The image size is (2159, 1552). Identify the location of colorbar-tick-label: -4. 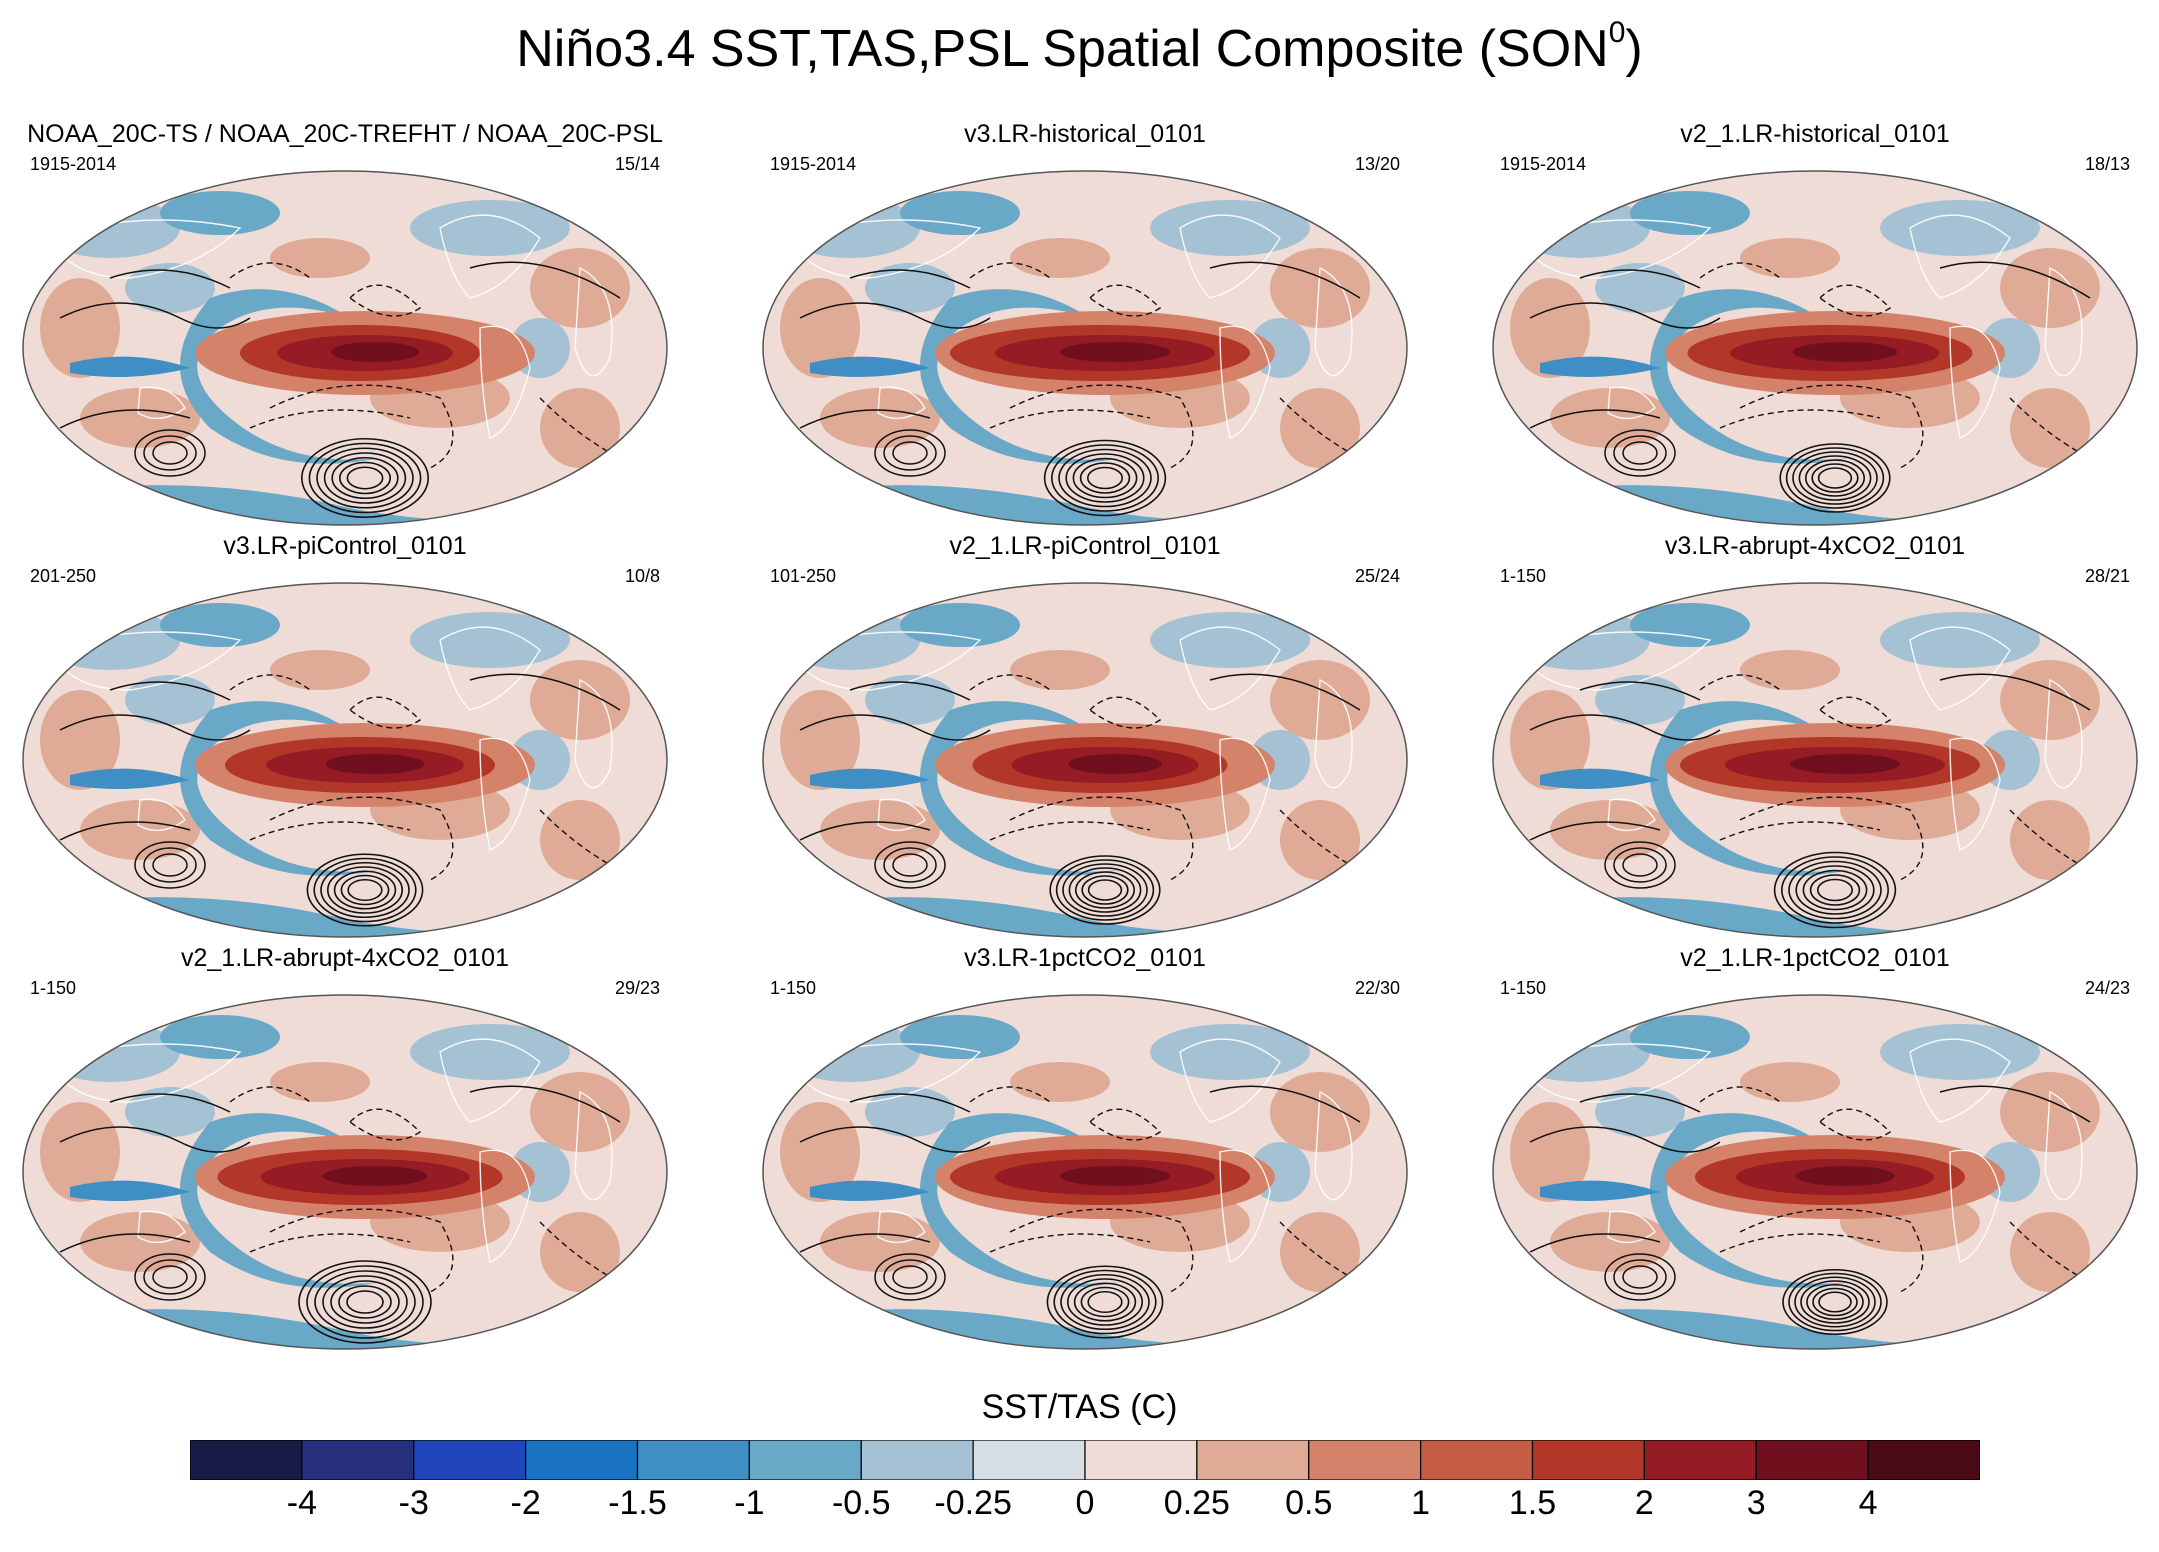
(301, 1503).